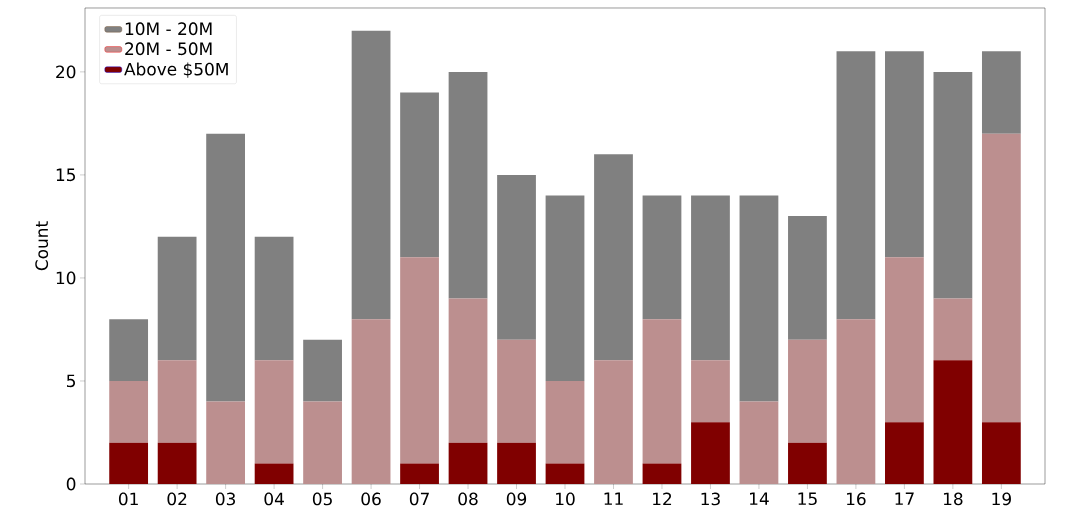  Describe the element at coordinates (662, 499) in the screenshot. I see `x-tick-label: 12` at that location.